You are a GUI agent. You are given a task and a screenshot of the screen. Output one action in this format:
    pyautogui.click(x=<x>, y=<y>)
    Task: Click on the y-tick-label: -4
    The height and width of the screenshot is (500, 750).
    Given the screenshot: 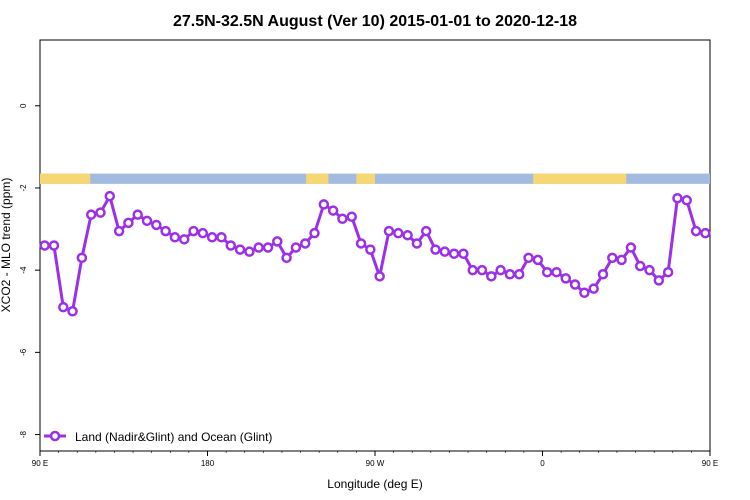 What is the action you would take?
    pyautogui.click(x=23, y=270)
    